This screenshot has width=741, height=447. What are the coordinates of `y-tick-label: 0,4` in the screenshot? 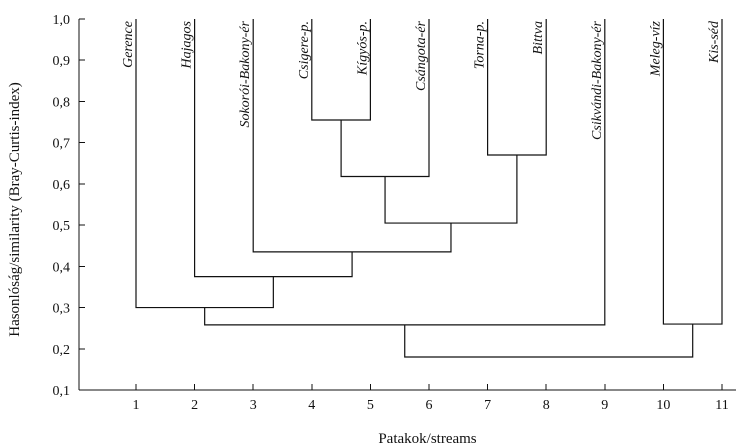 It's located at (62, 267).